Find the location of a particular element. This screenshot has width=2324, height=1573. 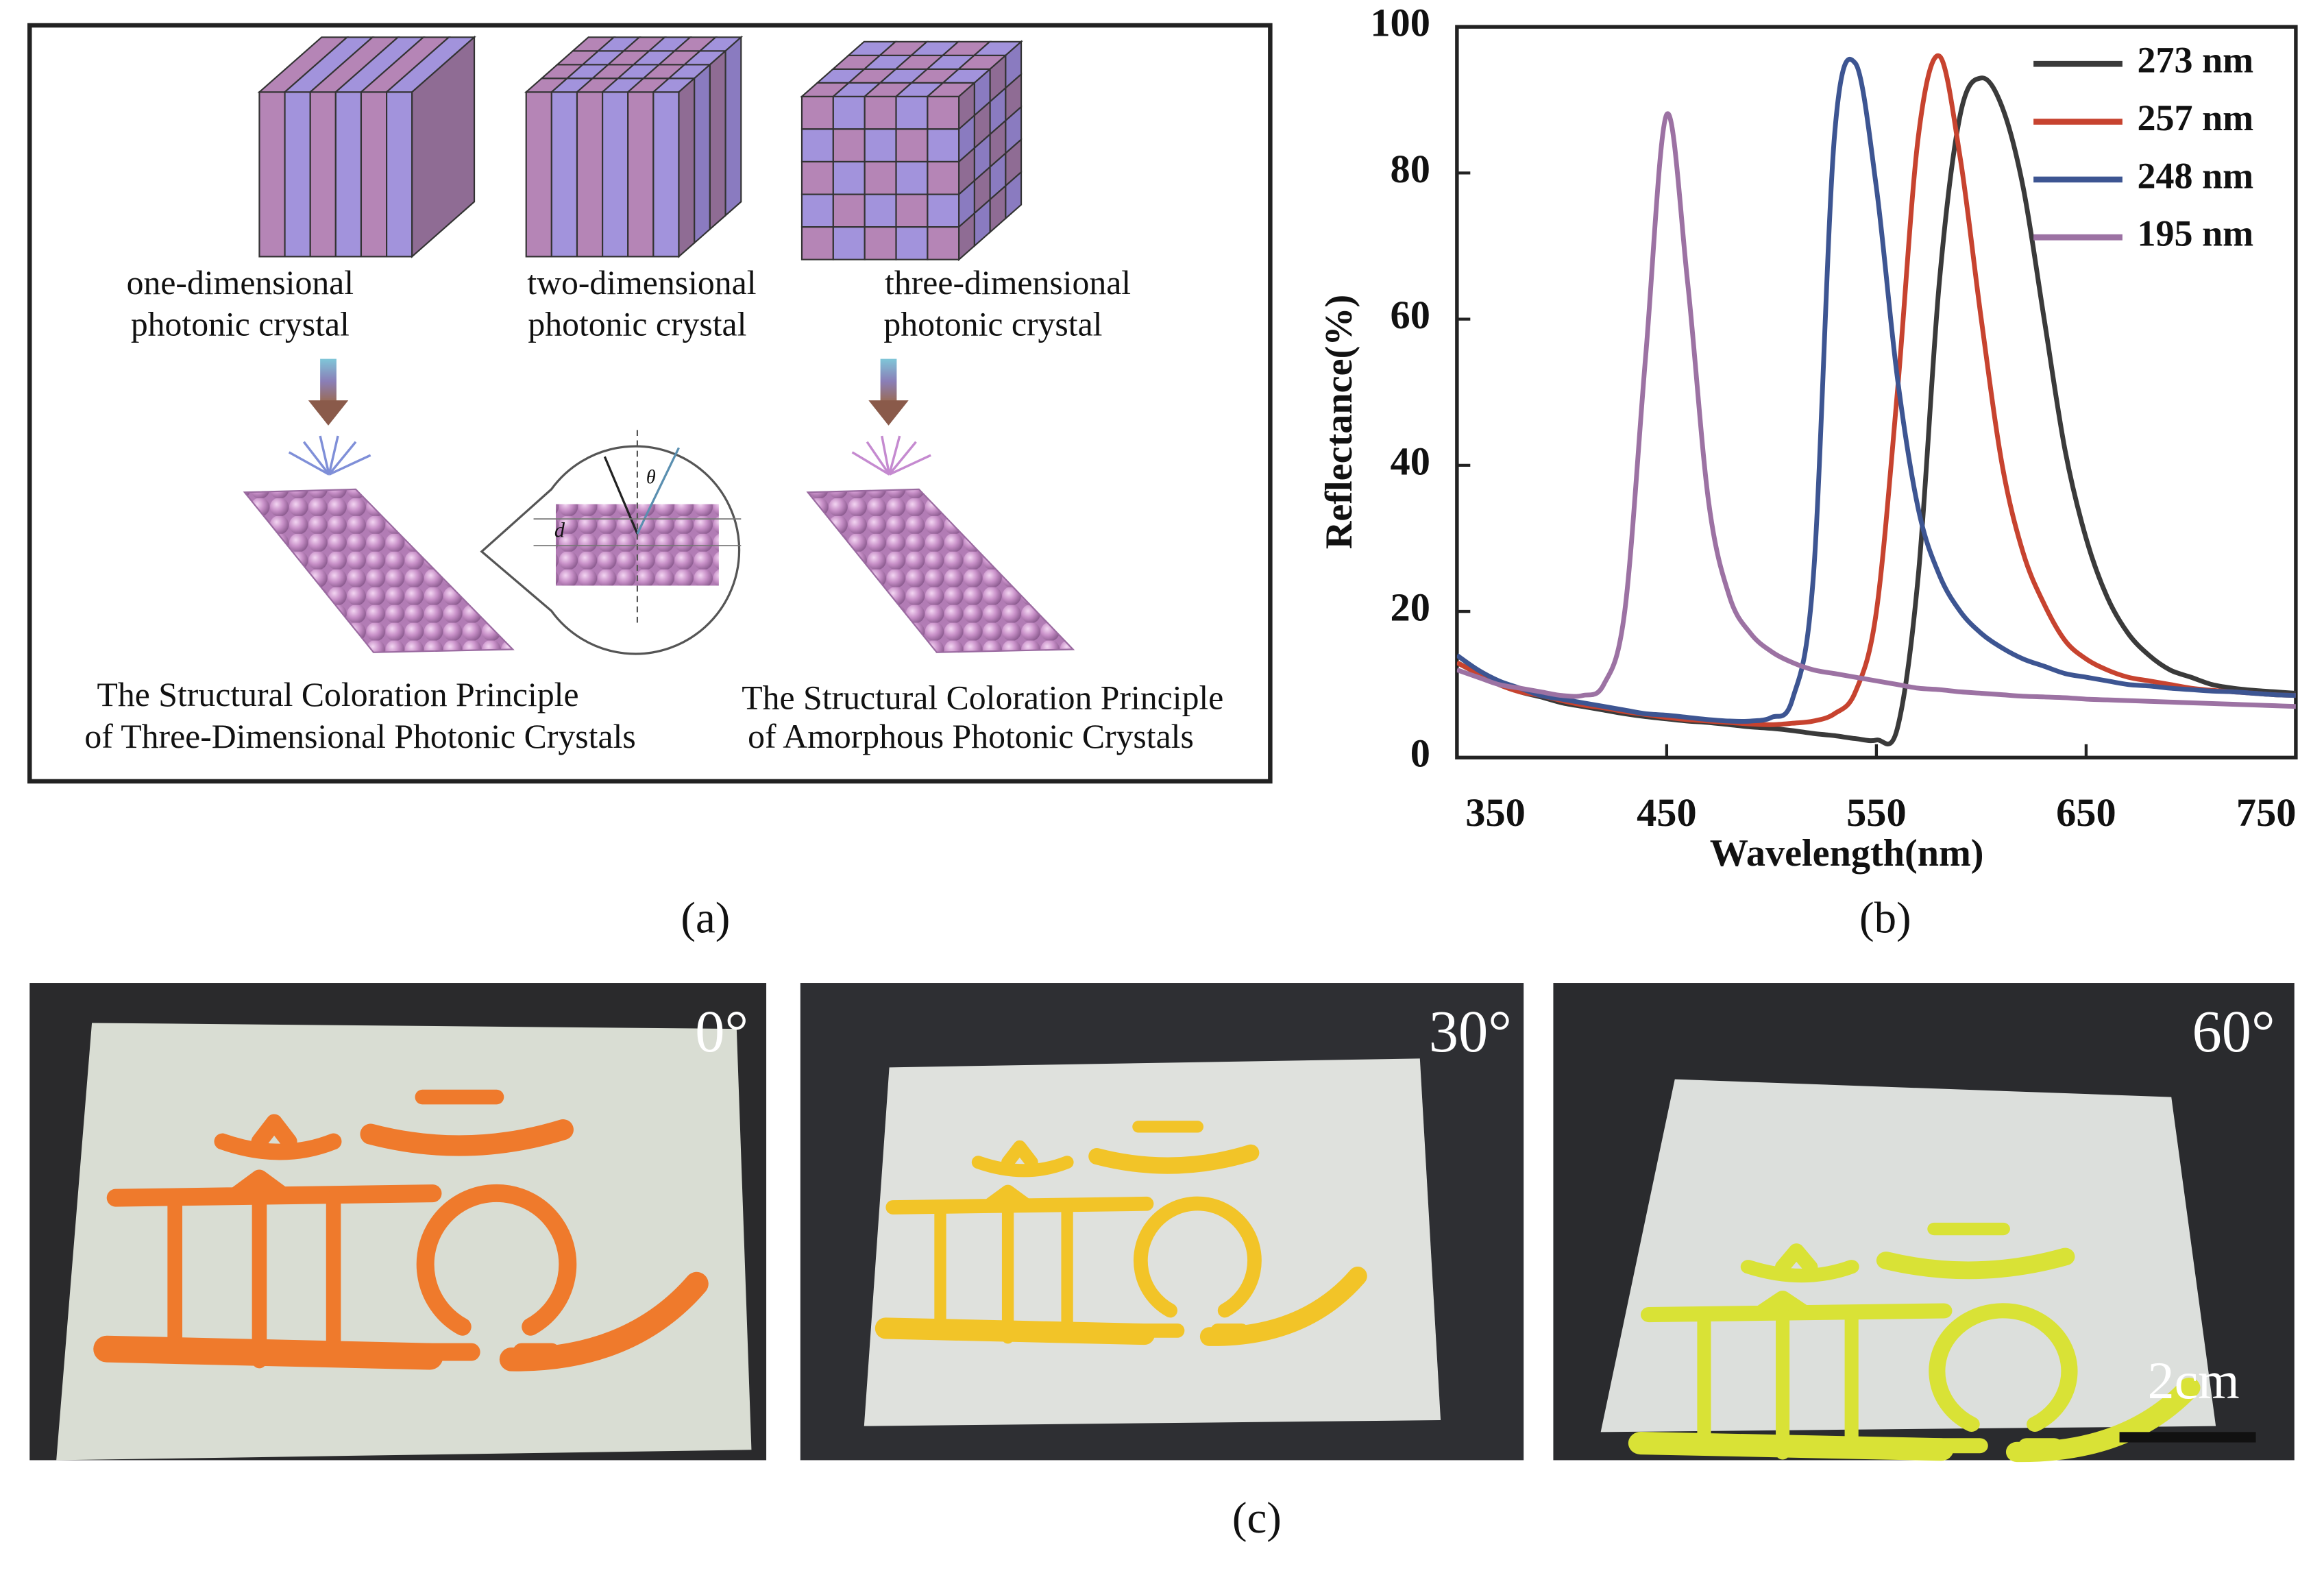

legend-label: 273 nm is located at coordinates (2196, 60).